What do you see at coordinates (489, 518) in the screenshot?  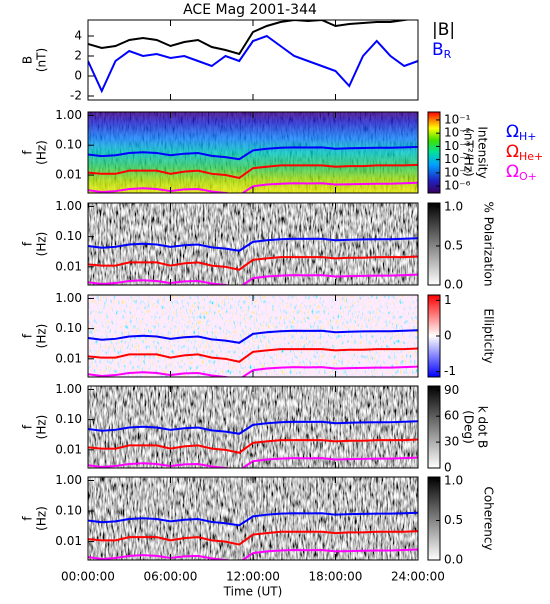 I see `colorbar-label: Coherency` at bounding box center [489, 518].